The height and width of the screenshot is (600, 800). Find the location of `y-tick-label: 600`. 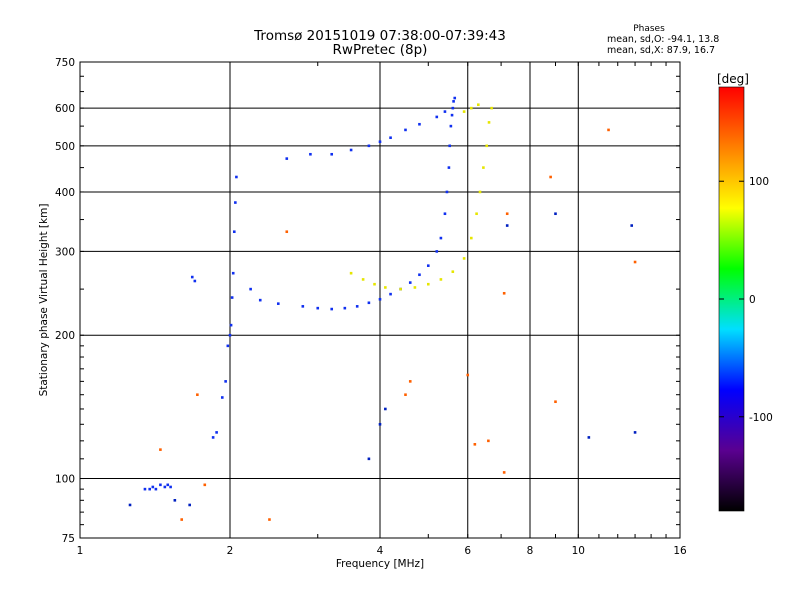

y-tick-label: 600 is located at coordinates (65, 109).